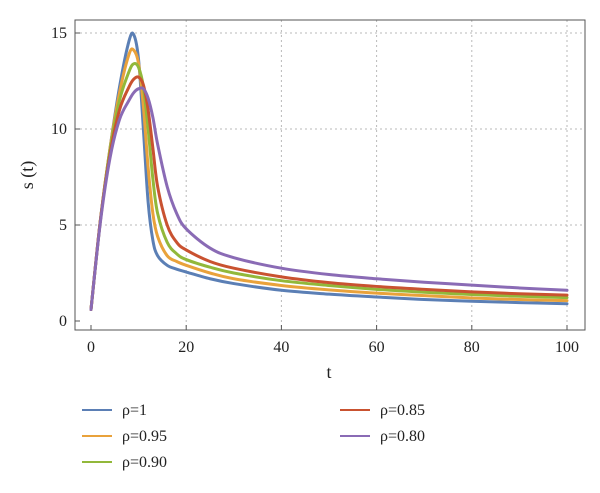  I want to click on x-tick-label: 40, so click(281, 347).